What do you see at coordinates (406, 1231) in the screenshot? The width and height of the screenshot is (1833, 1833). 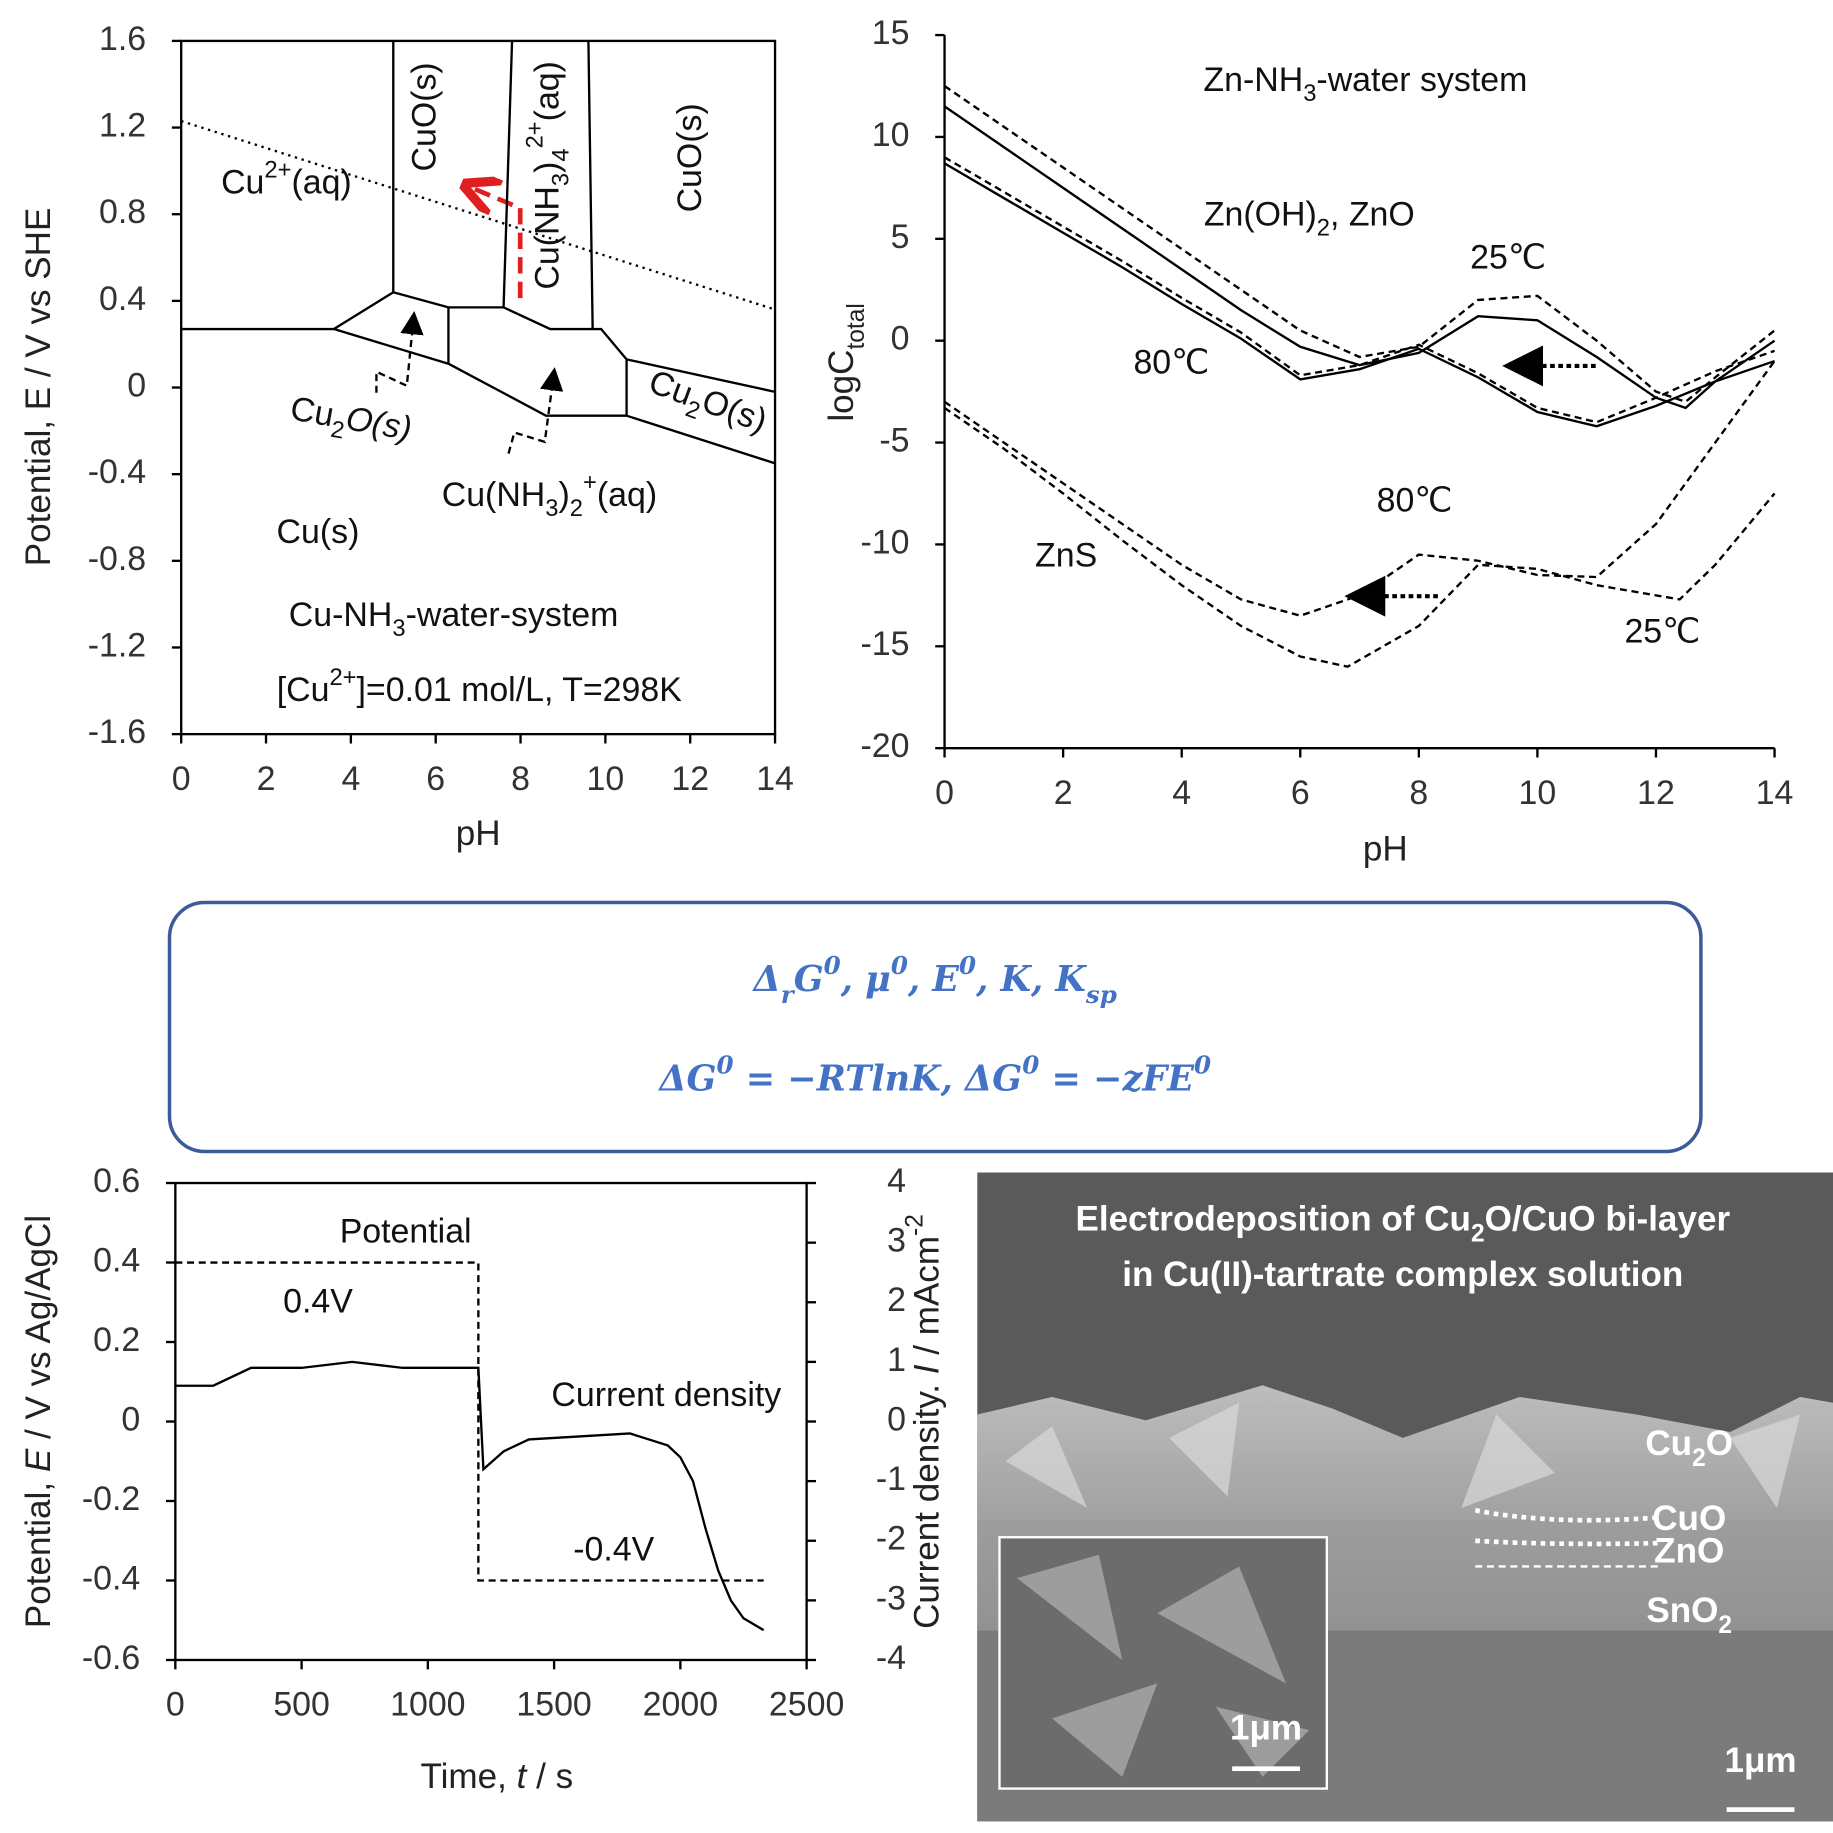 I see `annotation-part: Potential` at bounding box center [406, 1231].